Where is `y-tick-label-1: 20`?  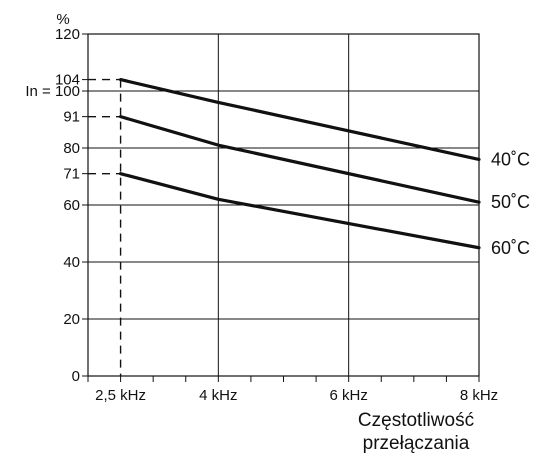
y-tick-label-1: 20 is located at coordinates (71, 319).